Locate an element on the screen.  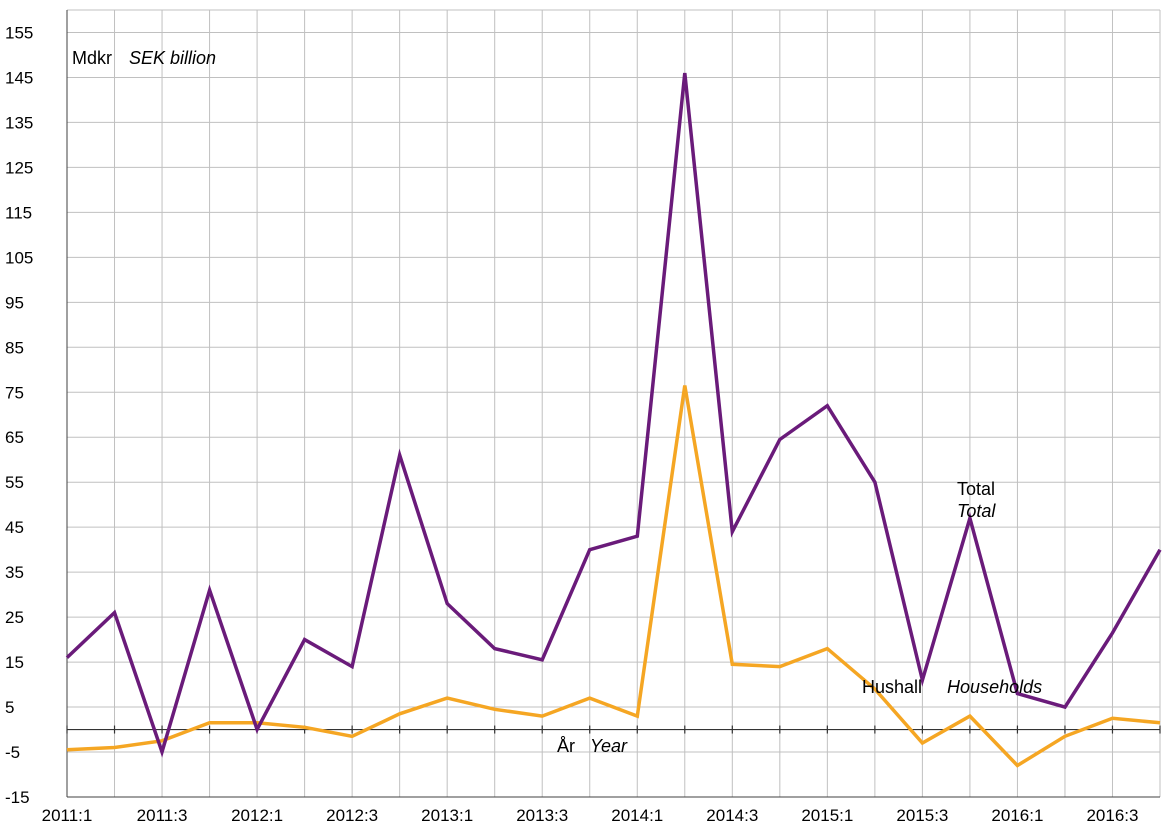
y-tick-label: -15 is located at coordinates (17, 797).